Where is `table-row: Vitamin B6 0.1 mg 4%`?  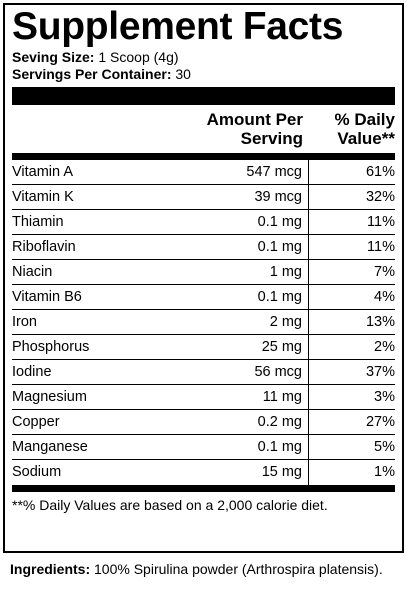 table-row: Vitamin B6 0.1 mg 4% is located at coordinates (203, 297).